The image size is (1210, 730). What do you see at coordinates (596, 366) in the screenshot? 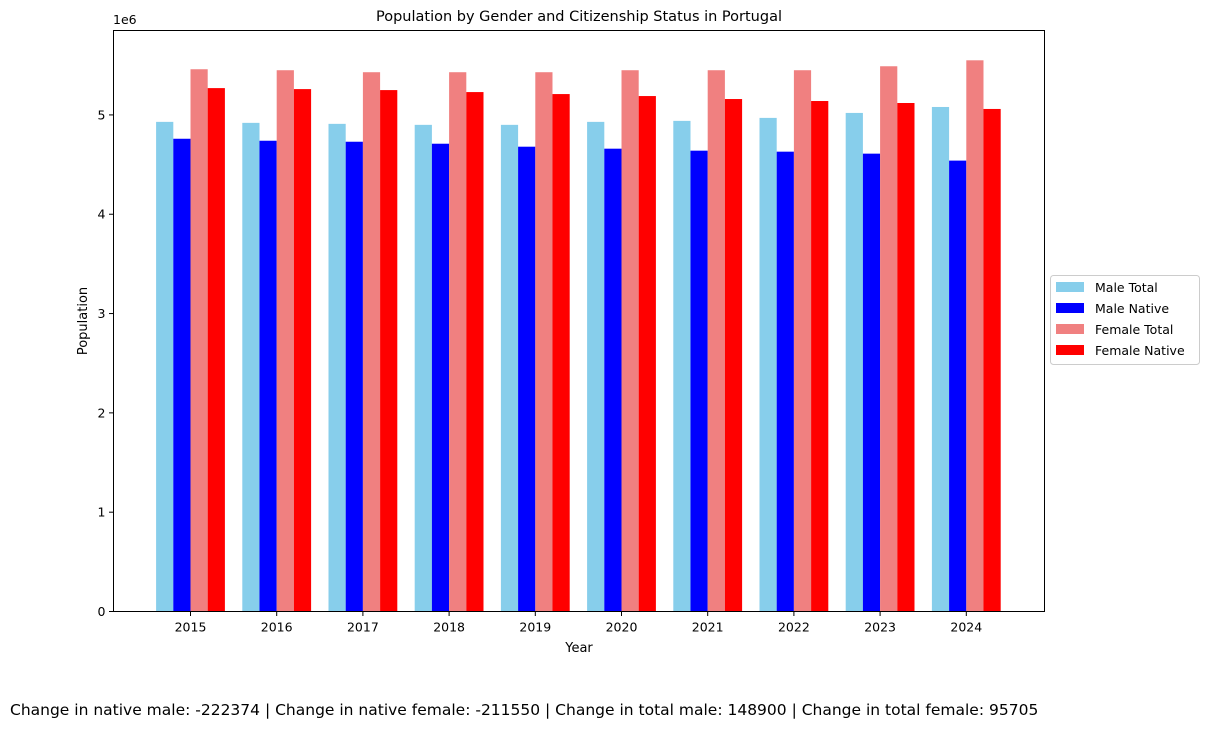
I see `bar-male-total-2020` at bounding box center [596, 366].